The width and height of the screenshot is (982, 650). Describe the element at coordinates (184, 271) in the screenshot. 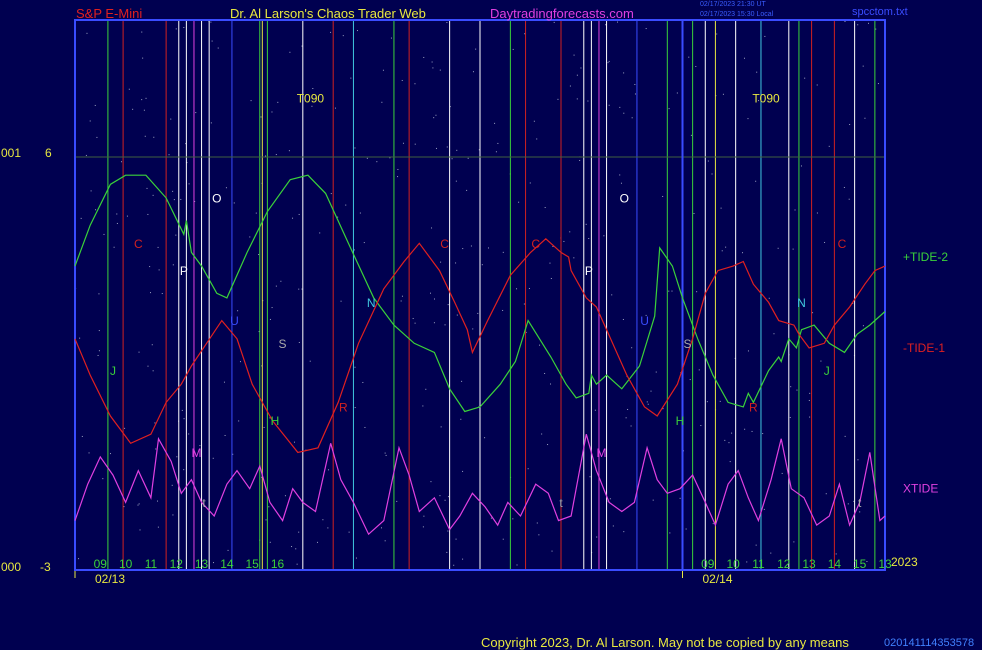

I see `annotation-label: P` at that location.